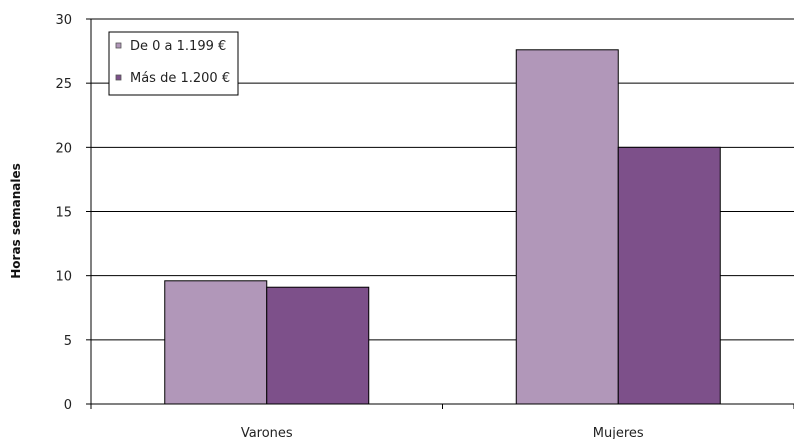 The width and height of the screenshot is (794, 439). Describe the element at coordinates (63, 148) in the screenshot. I see `y-tick-label: 20` at that location.